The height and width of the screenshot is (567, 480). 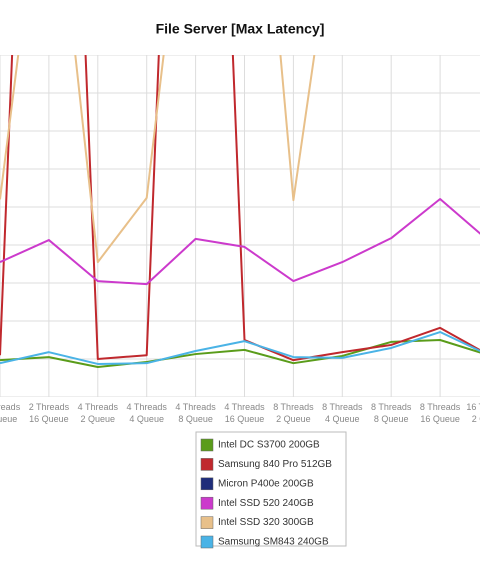 What do you see at coordinates (293, 413) in the screenshot?
I see `x-tick-label: 8 Threads 2 Queue` at bounding box center [293, 413].